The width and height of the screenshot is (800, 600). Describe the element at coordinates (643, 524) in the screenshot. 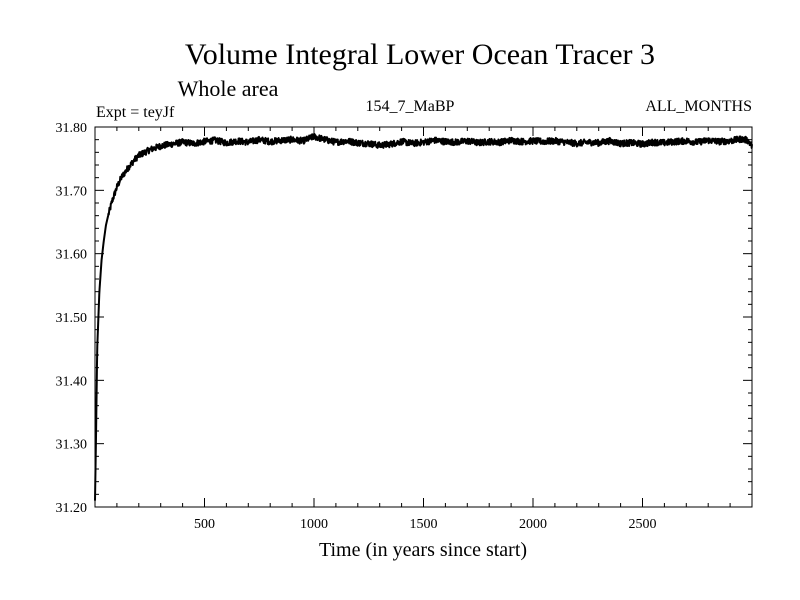

I see `x-tick-label: 2500` at that location.